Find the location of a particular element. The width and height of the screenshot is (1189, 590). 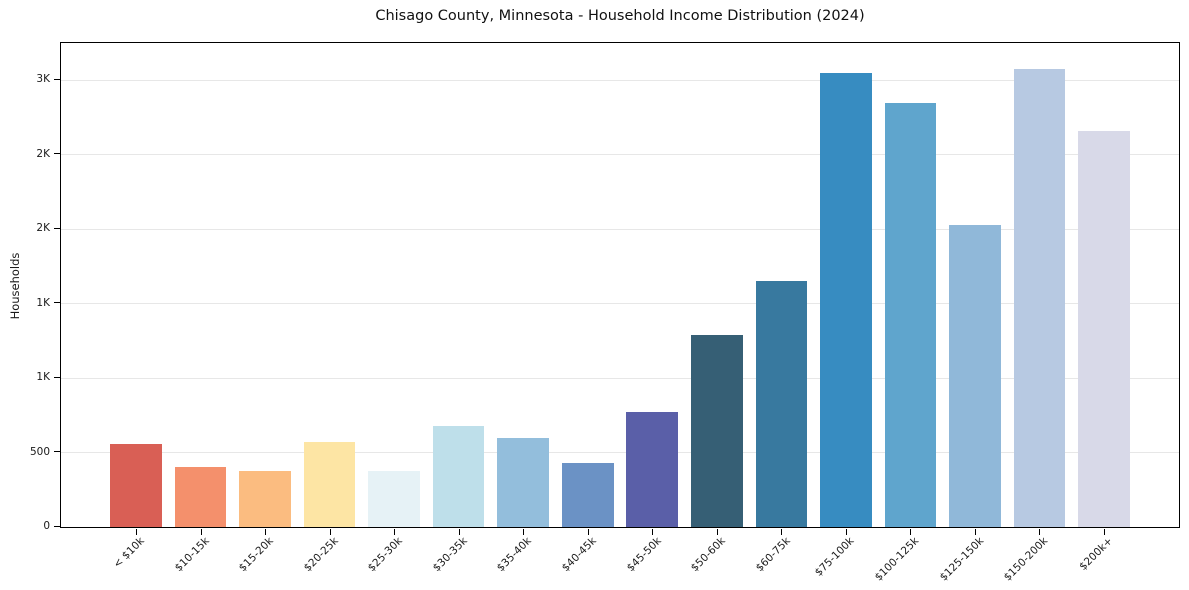

x-tick-label: $35-40k is located at coordinates (515, 555).